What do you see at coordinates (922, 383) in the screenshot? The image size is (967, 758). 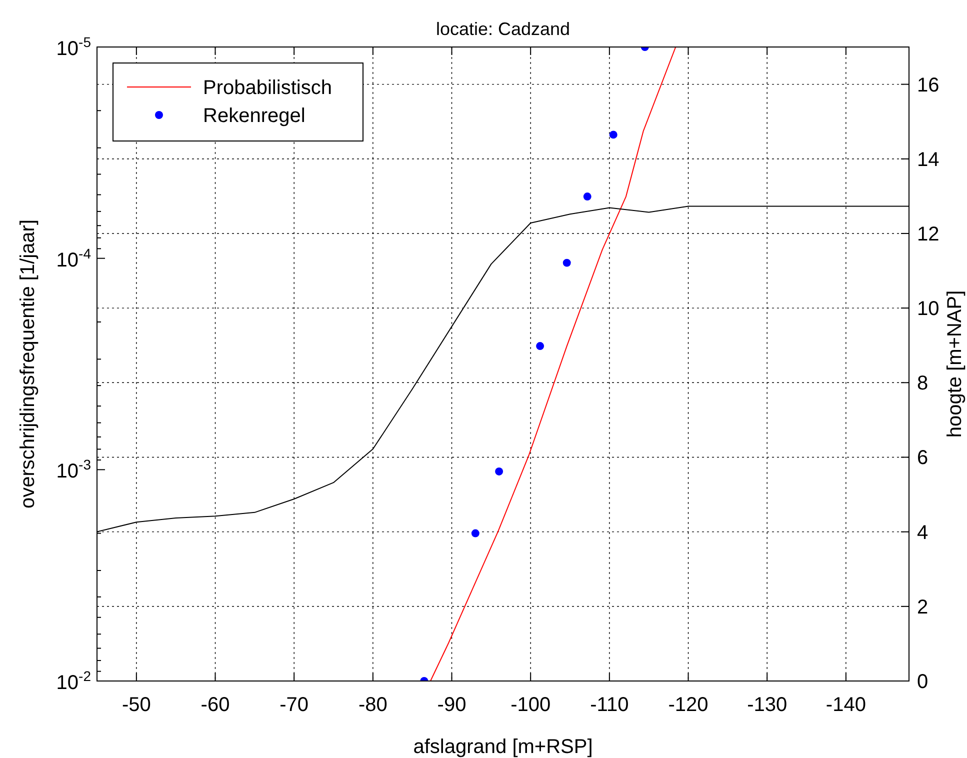 I see `y2-tick-label: 8` at bounding box center [922, 383].